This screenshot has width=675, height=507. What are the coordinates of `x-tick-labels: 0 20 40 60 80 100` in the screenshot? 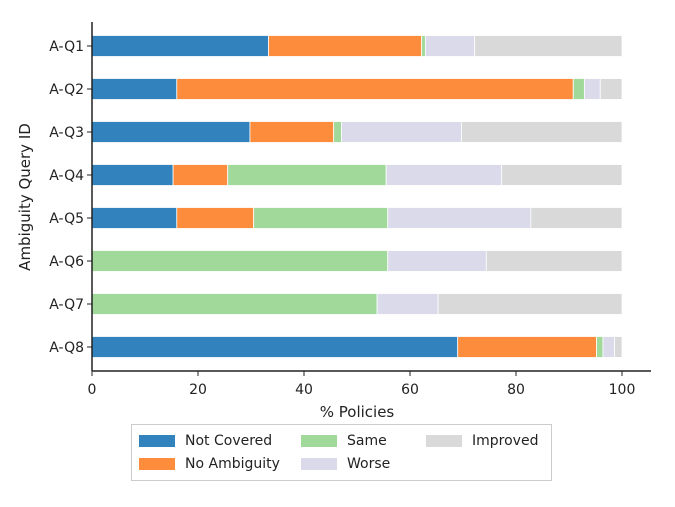 It's located at (362, 384).